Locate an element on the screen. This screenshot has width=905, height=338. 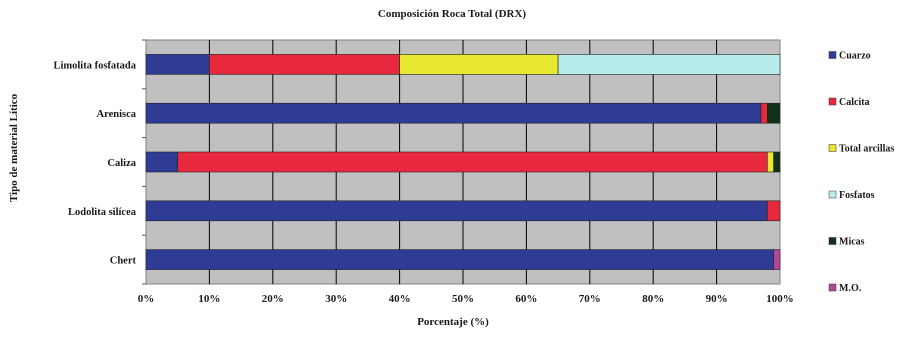
legend-swatch-micas is located at coordinates (832, 241).